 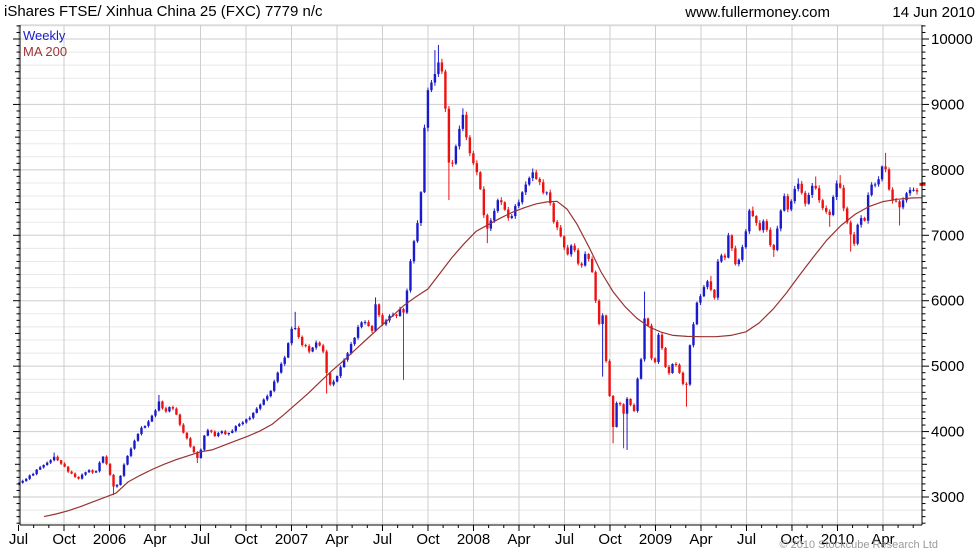 What do you see at coordinates (947, 432) in the screenshot?
I see `y-axis-label: 4000` at bounding box center [947, 432].